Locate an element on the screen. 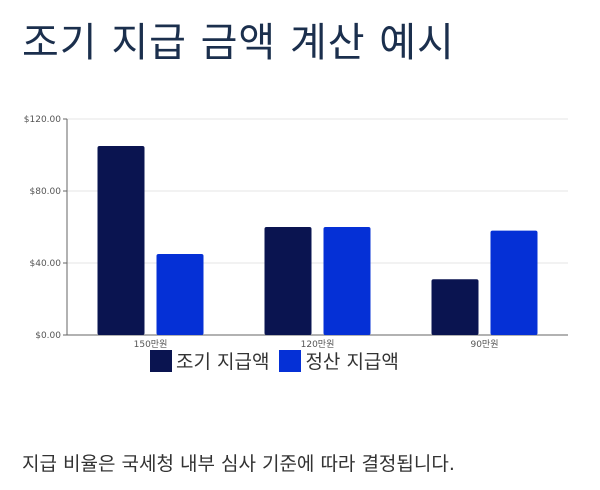 The width and height of the screenshot is (600, 490). legend-label-early: 조기 지급액 is located at coordinates (223, 362).